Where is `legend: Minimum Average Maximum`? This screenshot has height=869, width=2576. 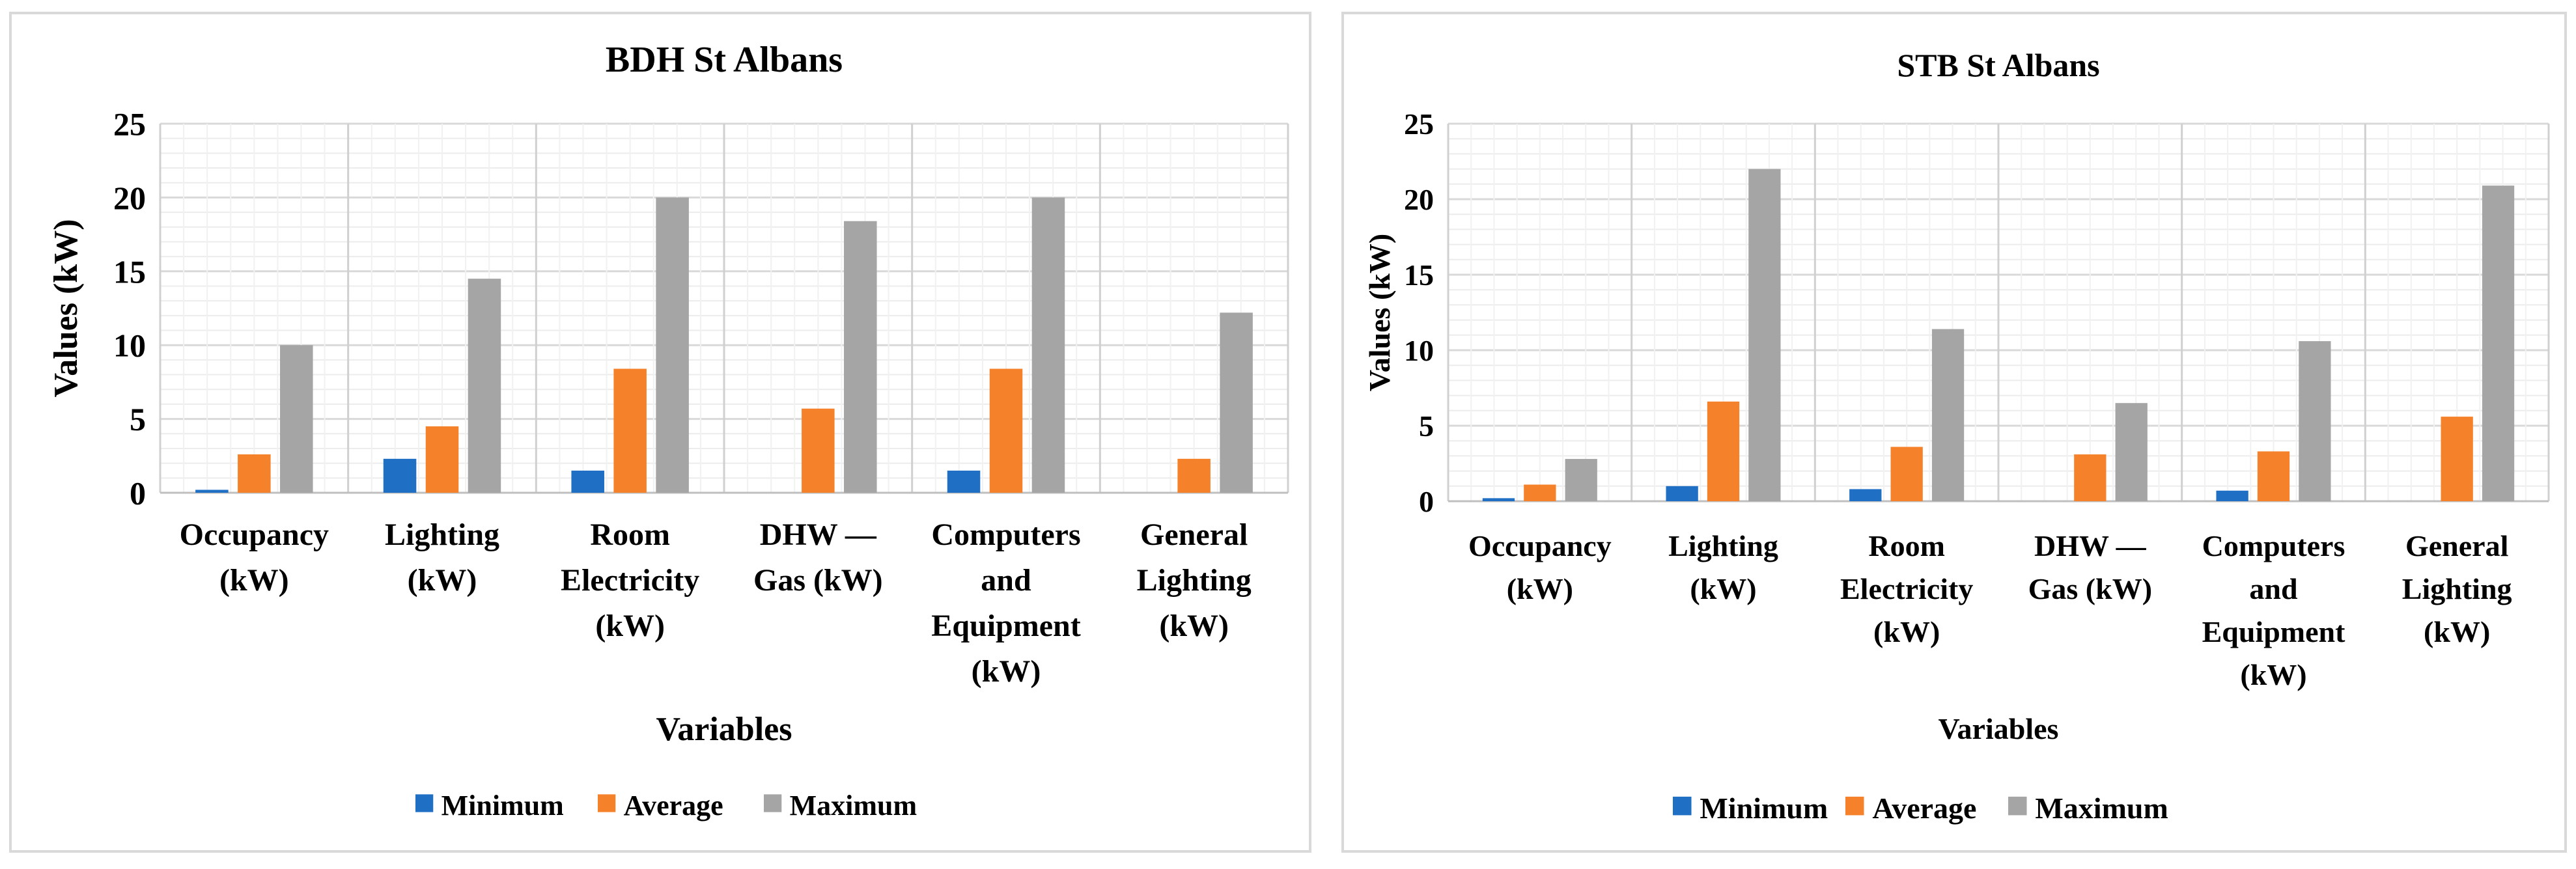
legend: Minimum Average Maximum is located at coordinates (666, 805).